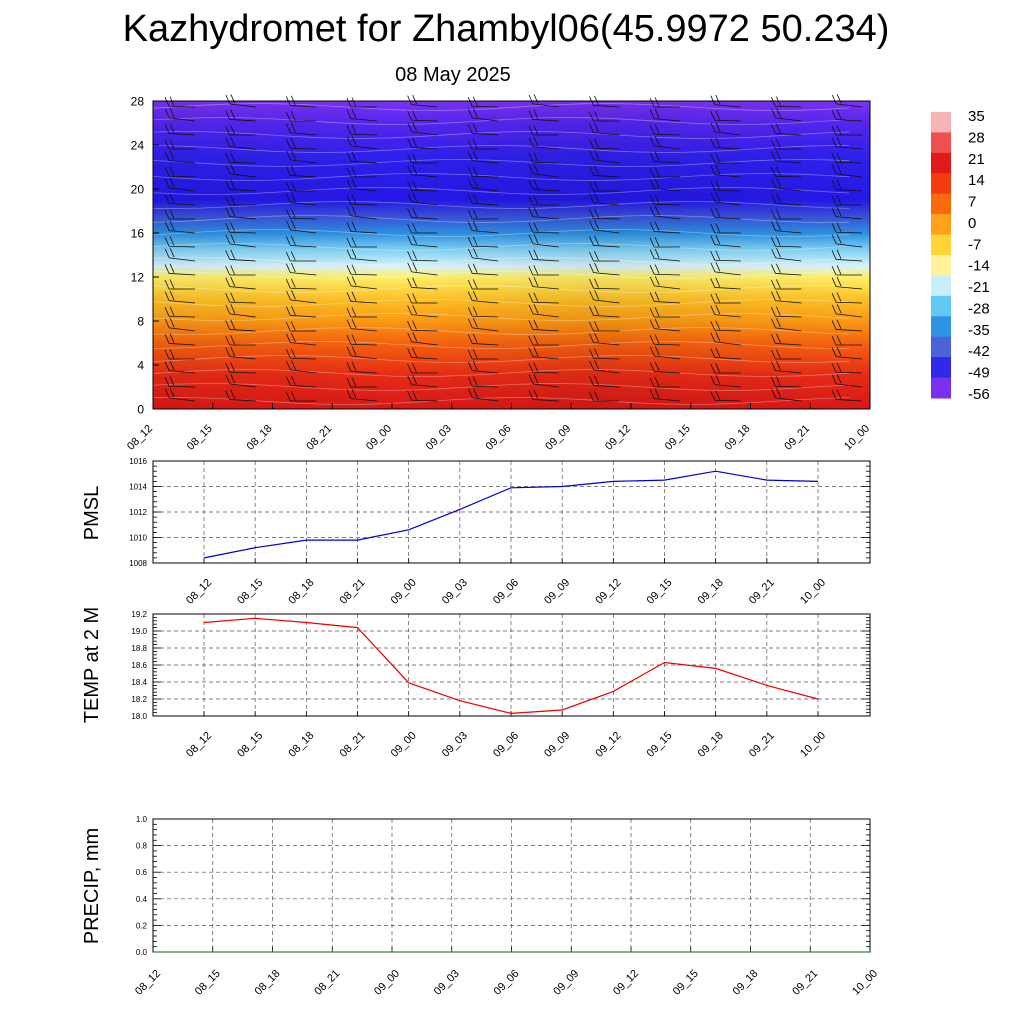 This screenshot has height=1024, width=1024. I want to click on colorbar-label: -56, so click(979, 394).